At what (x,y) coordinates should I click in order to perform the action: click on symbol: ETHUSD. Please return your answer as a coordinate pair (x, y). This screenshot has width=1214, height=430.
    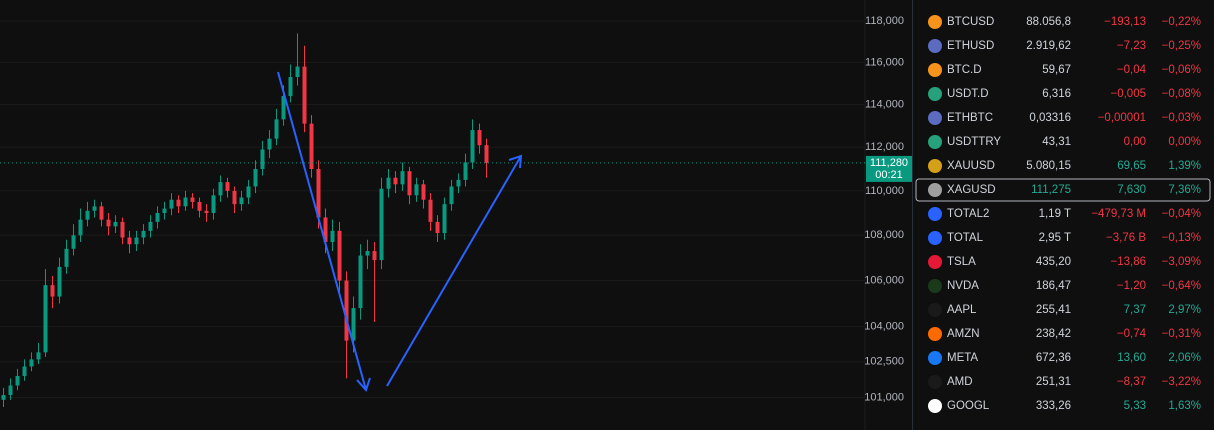
    Looking at the image, I should click on (970, 46).